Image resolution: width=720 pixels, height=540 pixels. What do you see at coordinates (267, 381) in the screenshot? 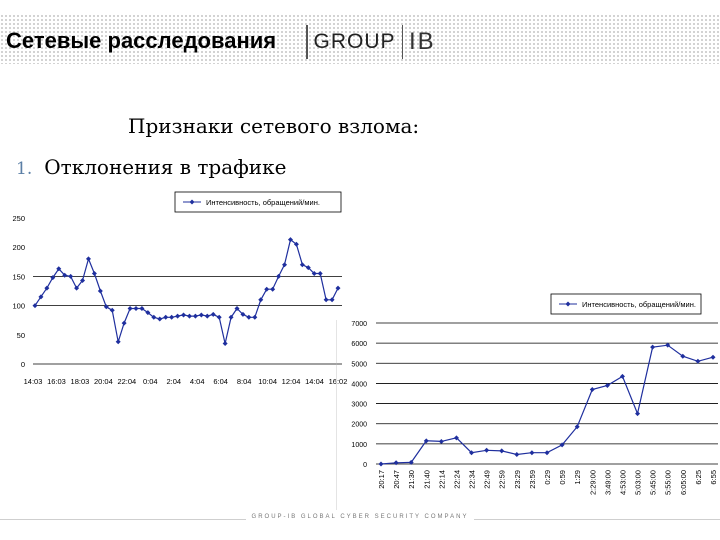
I see `x-tick-label: 10:04` at bounding box center [267, 381].